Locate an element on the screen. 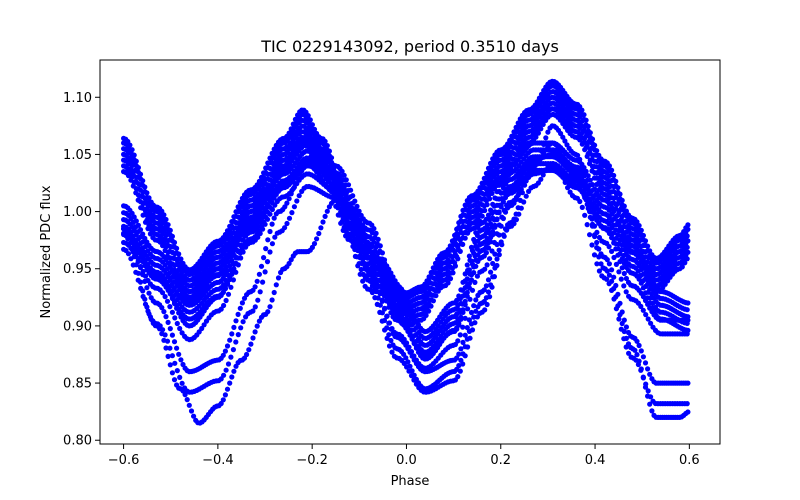  y-tick-label: 1.10 is located at coordinates (77, 98).